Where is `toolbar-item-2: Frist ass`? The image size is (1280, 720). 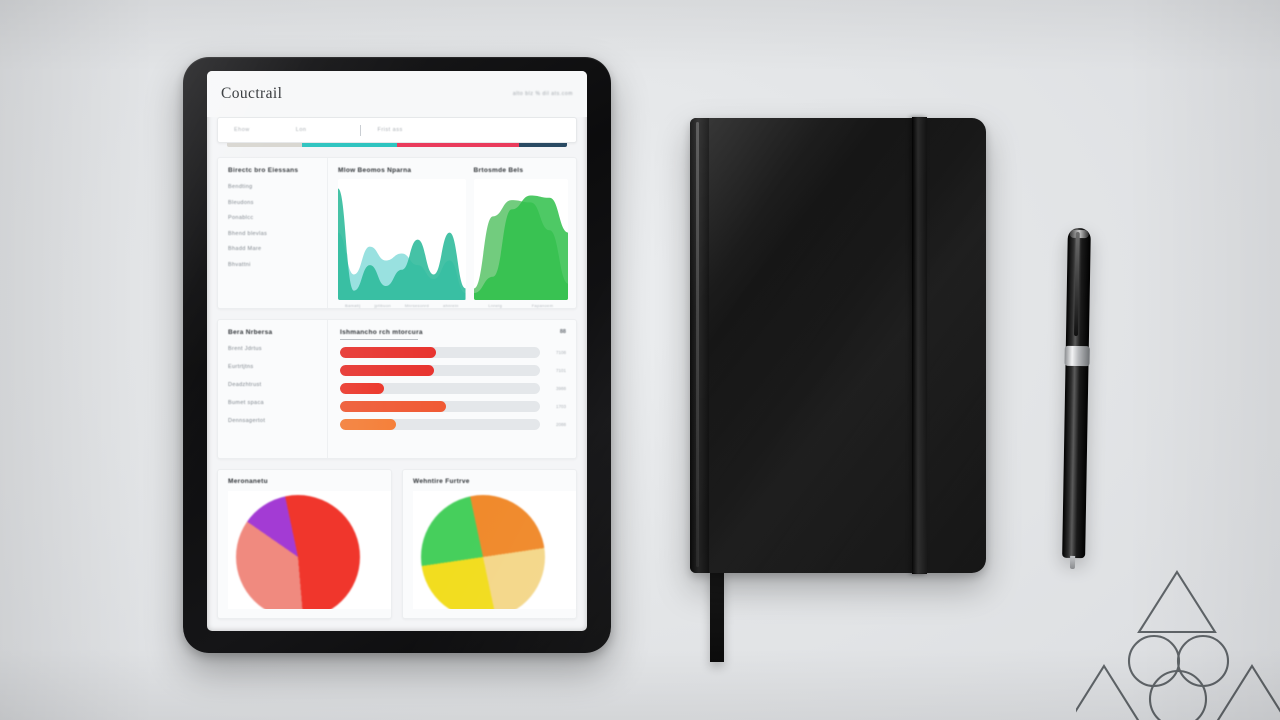 toolbar-item-2: Frist ass is located at coordinates (390, 130).